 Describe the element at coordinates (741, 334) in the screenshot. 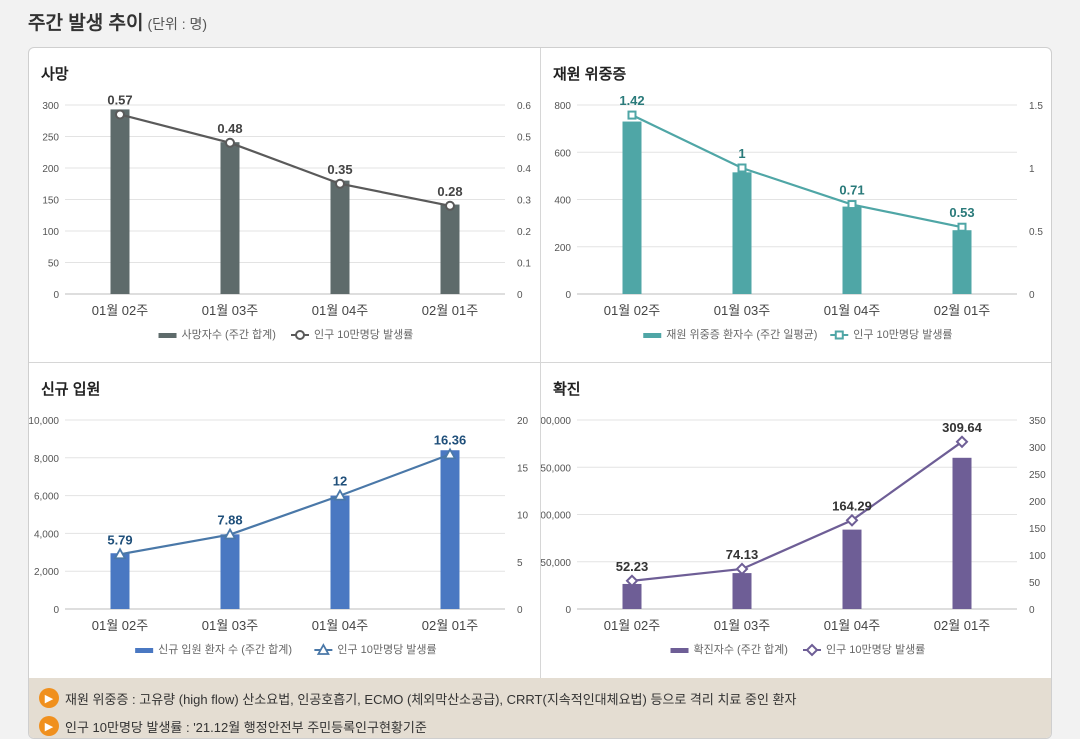

I see `legend-bar-label: 재원 위중증 환자수 (주간 일평균)` at that location.